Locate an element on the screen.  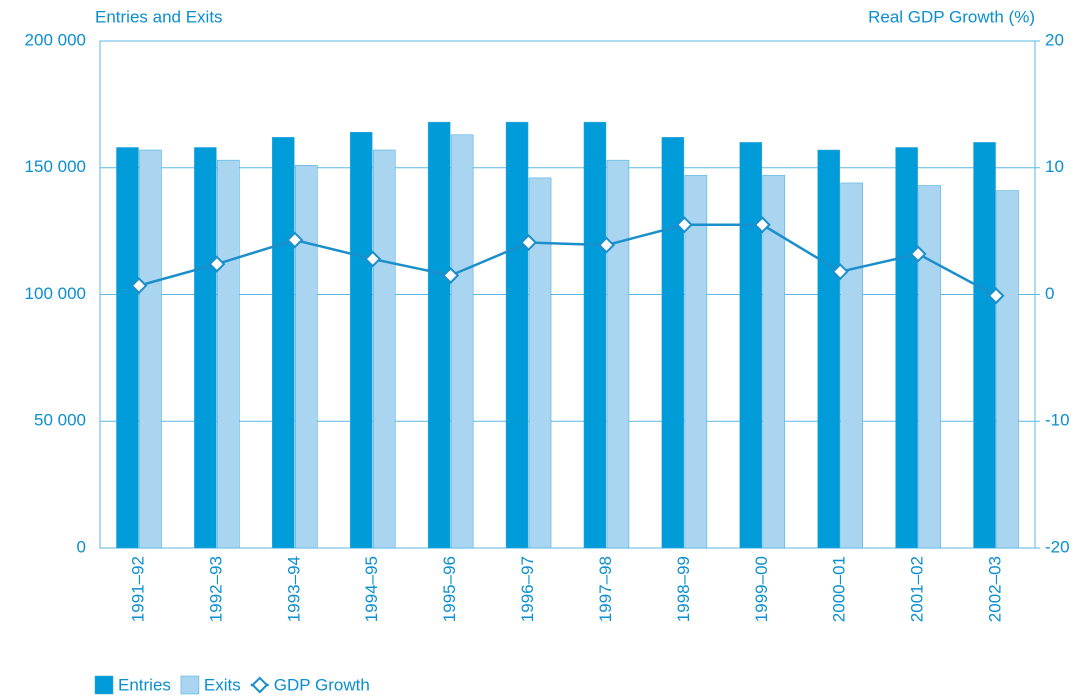
y2-tick-label: 0 is located at coordinates (1049, 293).